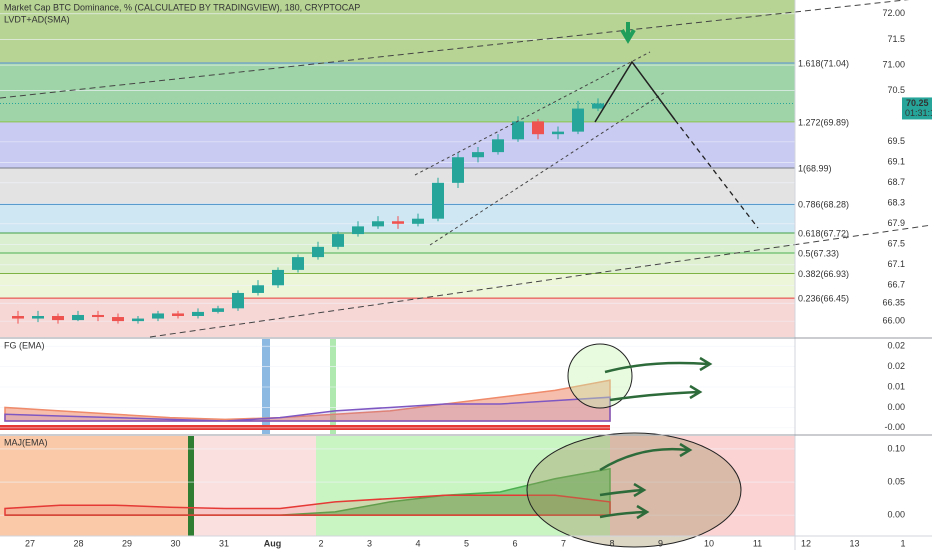  What do you see at coordinates (823, 122) in the screenshot?
I see `fib-label: 1.272(69.89)` at bounding box center [823, 122].